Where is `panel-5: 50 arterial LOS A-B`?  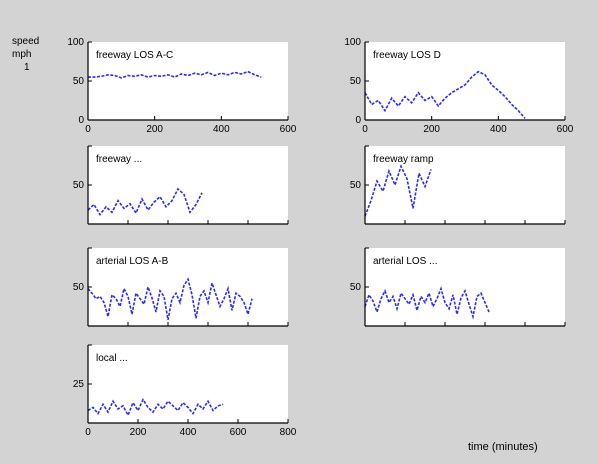 panel-5: 50 arterial LOS A-B is located at coordinates (181, 287).